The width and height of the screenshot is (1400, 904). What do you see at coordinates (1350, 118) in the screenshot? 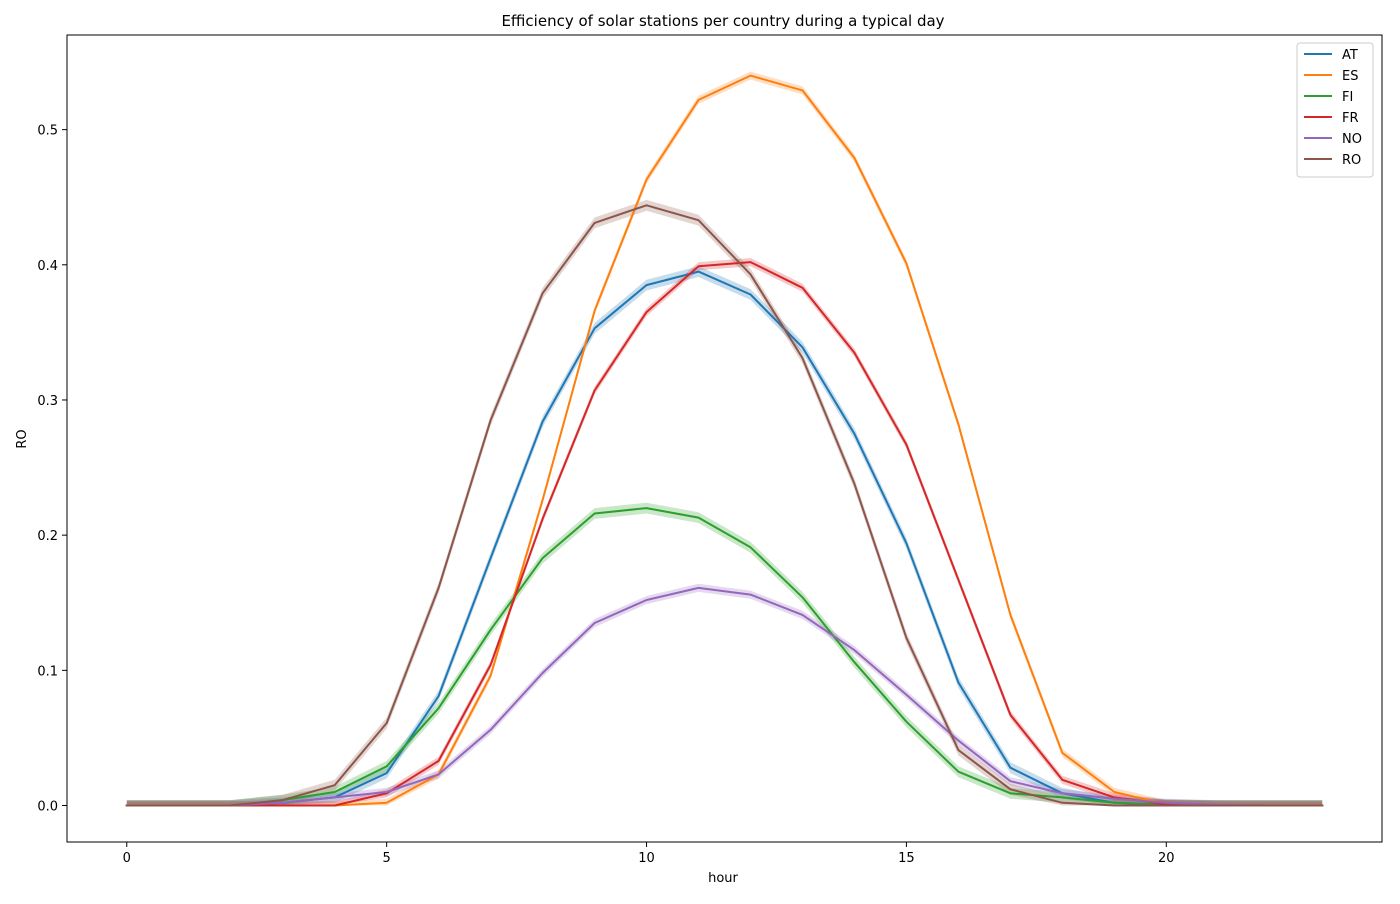
I see `legend-label-fr: FR` at bounding box center [1350, 118].